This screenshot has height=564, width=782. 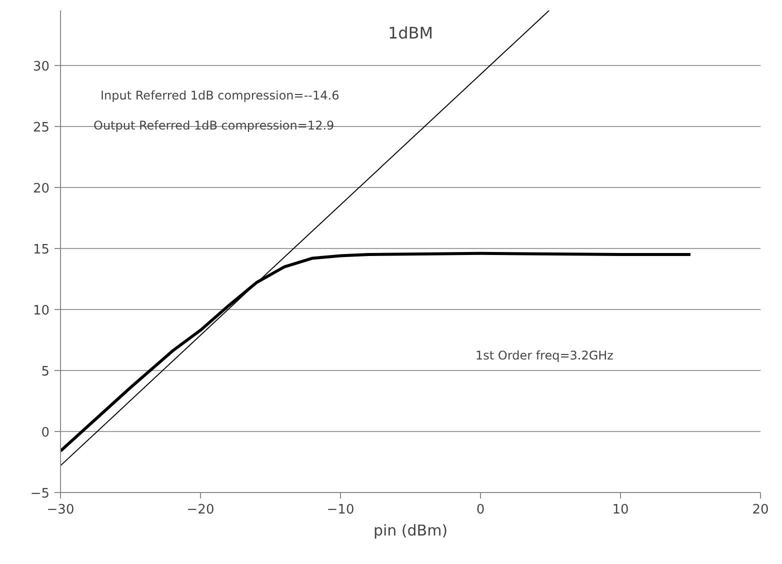 I want to click on x-tick-label: 0, so click(x=480, y=510).